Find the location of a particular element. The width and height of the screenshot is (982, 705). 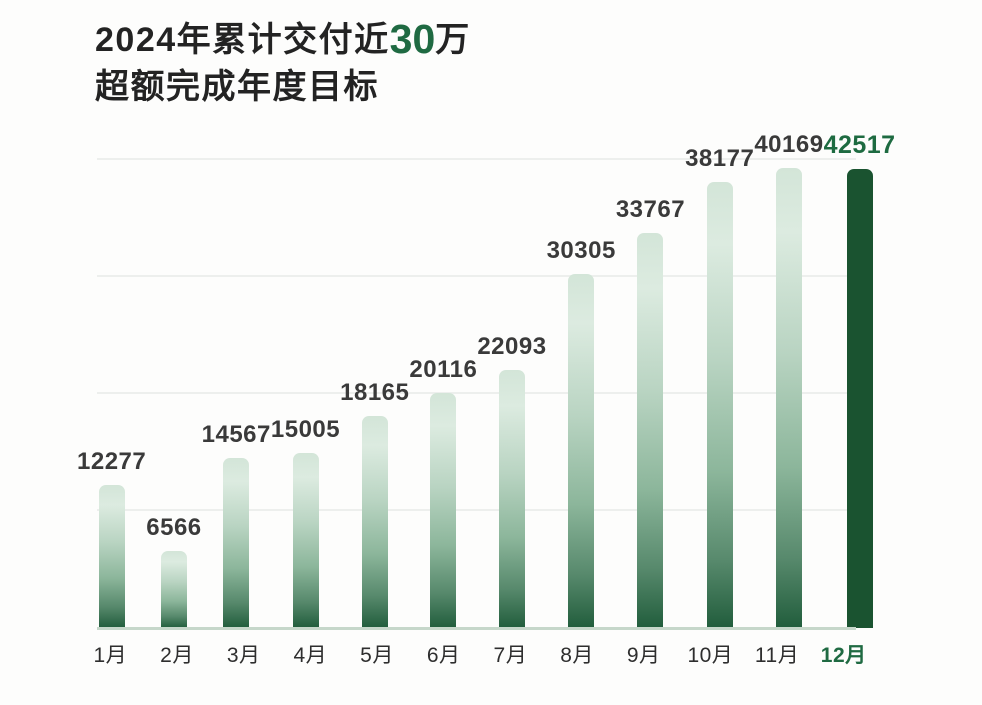

bar-value-label: 40169 is located at coordinates (789, 144).